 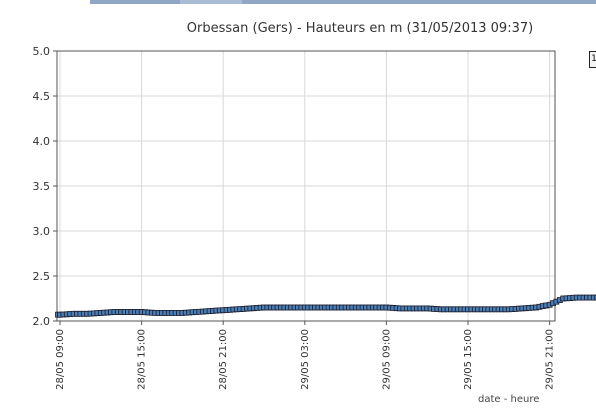 I want to click on y-tick-label: 4.0, so click(x=42, y=141).